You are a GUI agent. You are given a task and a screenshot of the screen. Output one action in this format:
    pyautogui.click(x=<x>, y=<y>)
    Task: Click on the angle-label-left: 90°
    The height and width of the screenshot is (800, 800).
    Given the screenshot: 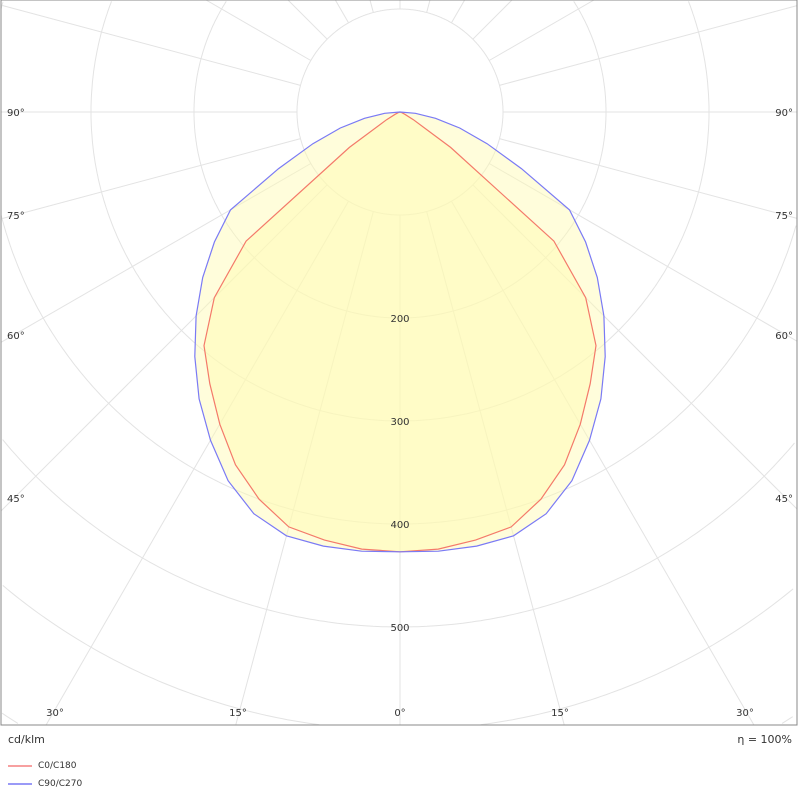 What is the action you would take?
    pyautogui.click(x=16, y=113)
    